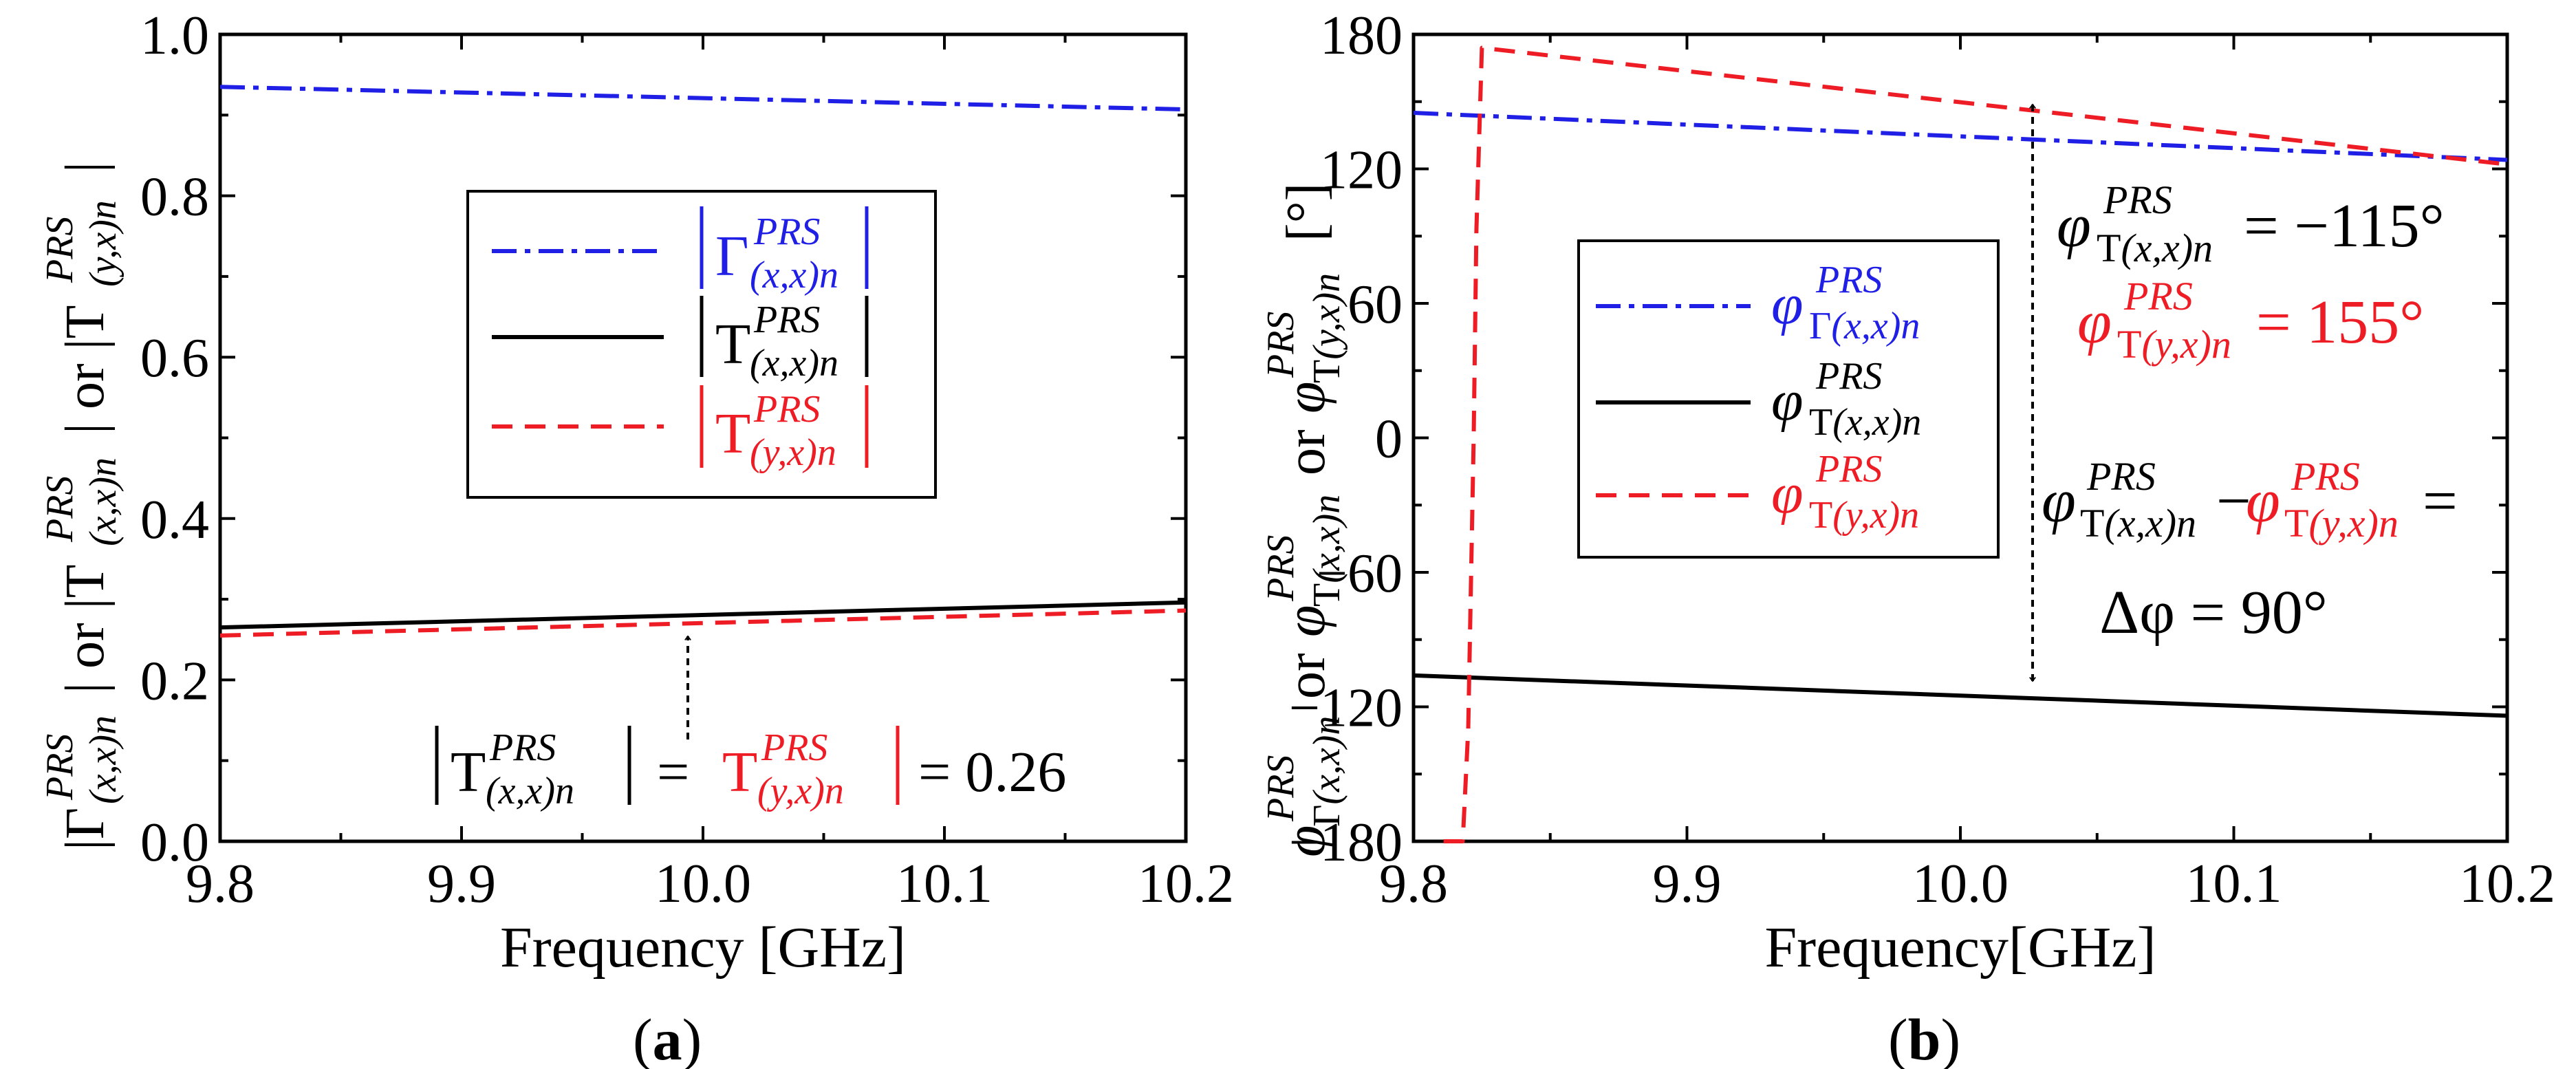  Describe the element at coordinates (1360, 573) in the screenshot. I see `panel-b-y-tick-label: −60` at that location.